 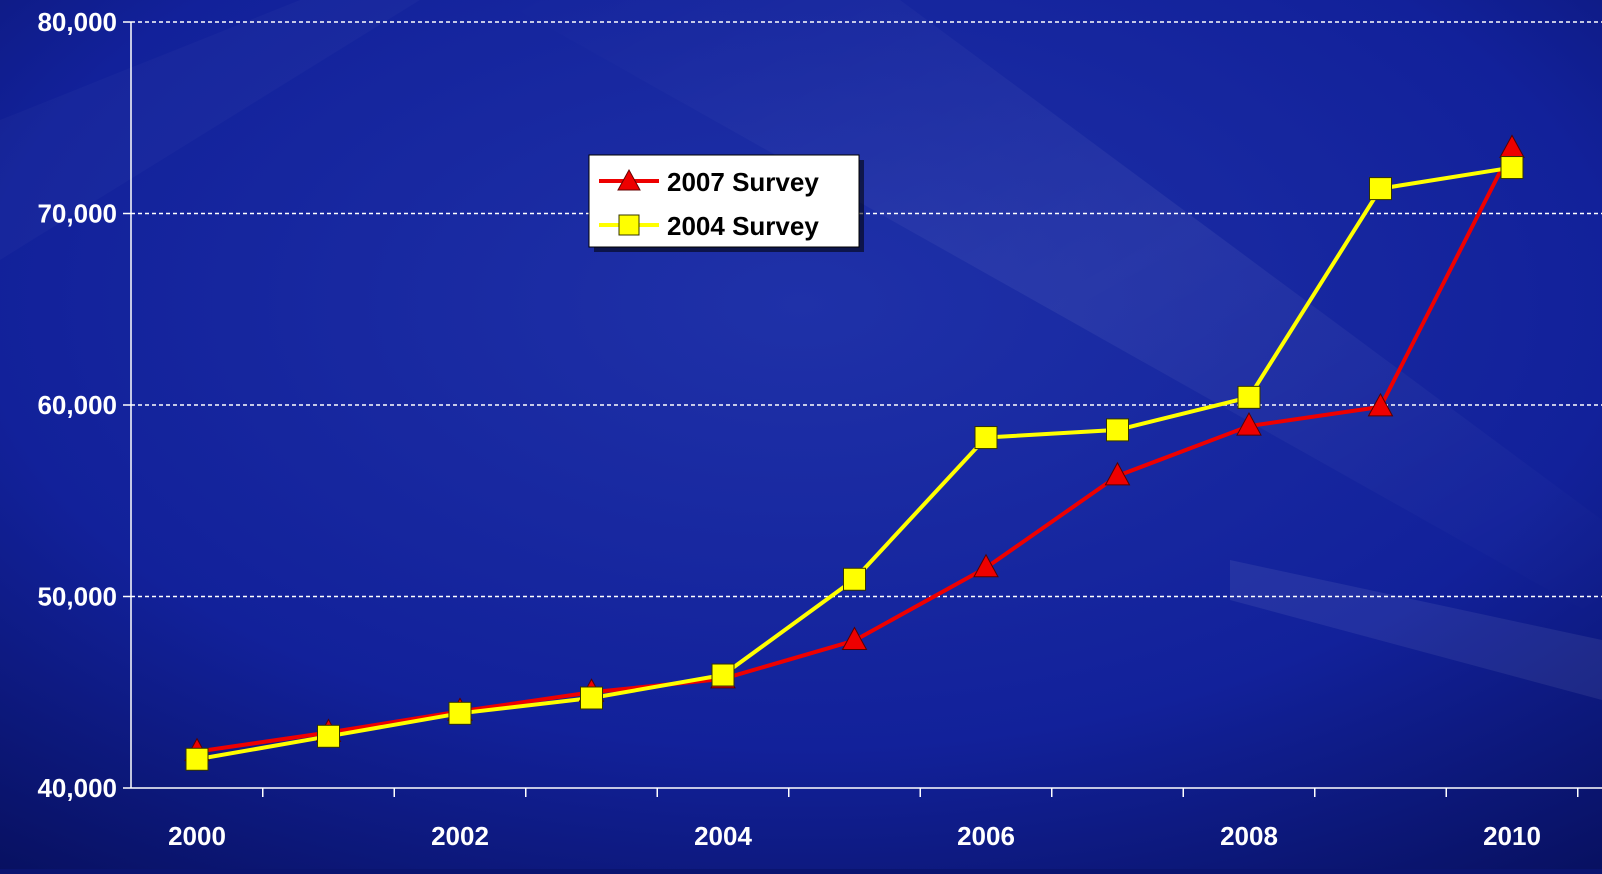 I want to click on x-tick-label: 2002, so click(x=460, y=836).